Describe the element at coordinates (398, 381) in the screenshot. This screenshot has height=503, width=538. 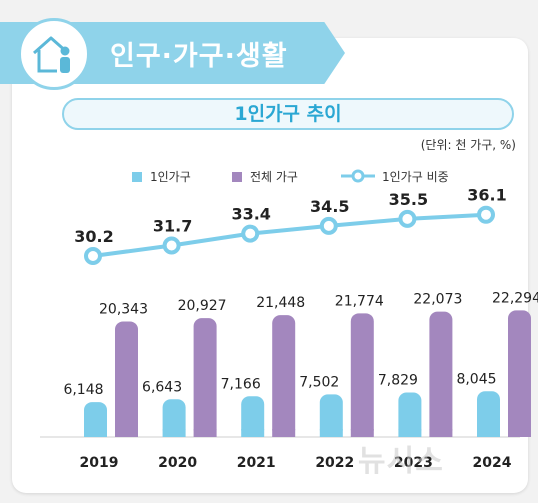
I see `data-label-one-person: 7,829` at that location.